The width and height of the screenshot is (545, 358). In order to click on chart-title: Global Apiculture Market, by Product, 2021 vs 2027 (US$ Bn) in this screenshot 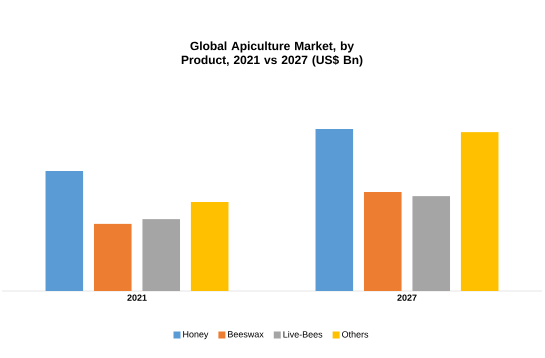, I will do `click(272, 54)`.